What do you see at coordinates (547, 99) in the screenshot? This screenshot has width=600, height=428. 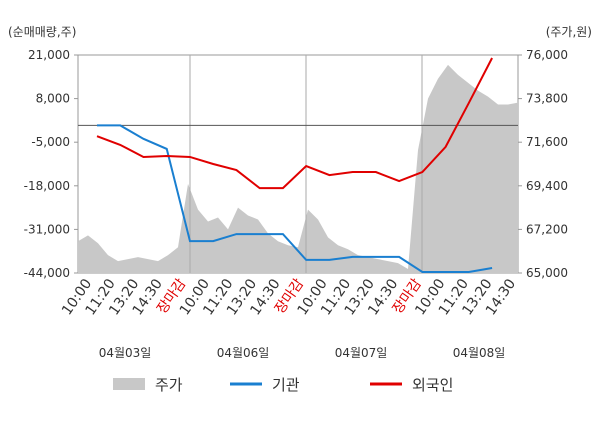 I see `y2-tick-label: 73,800` at bounding box center [547, 99].